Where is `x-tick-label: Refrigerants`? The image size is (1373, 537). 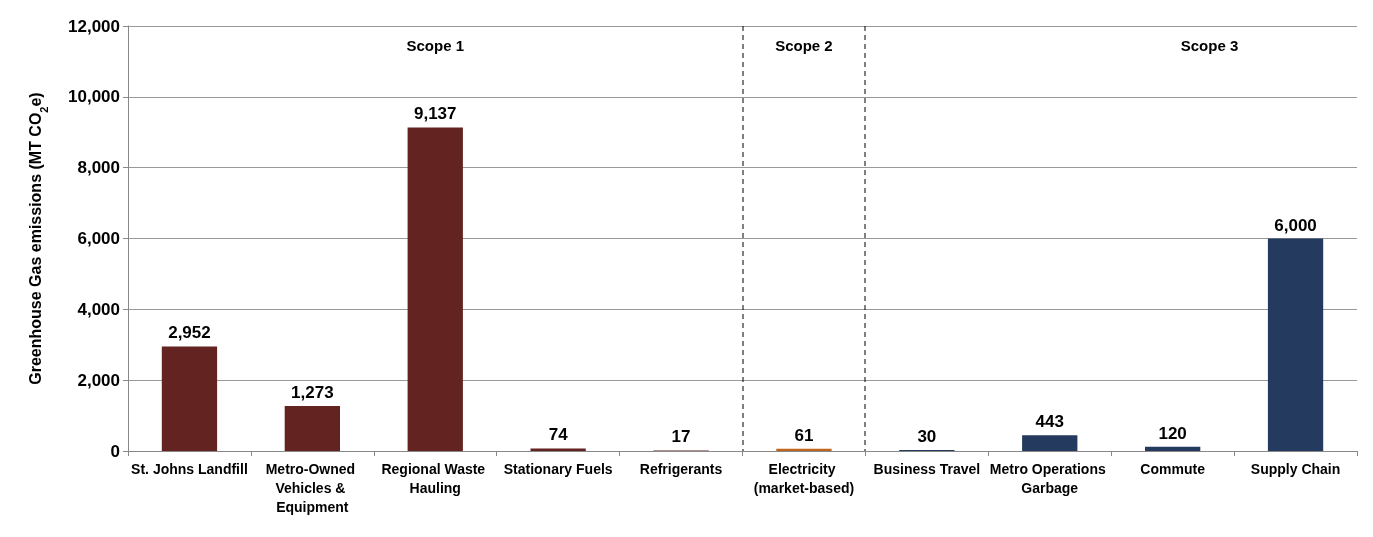
x-tick-label: Refrigerants is located at coordinates (681, 468).